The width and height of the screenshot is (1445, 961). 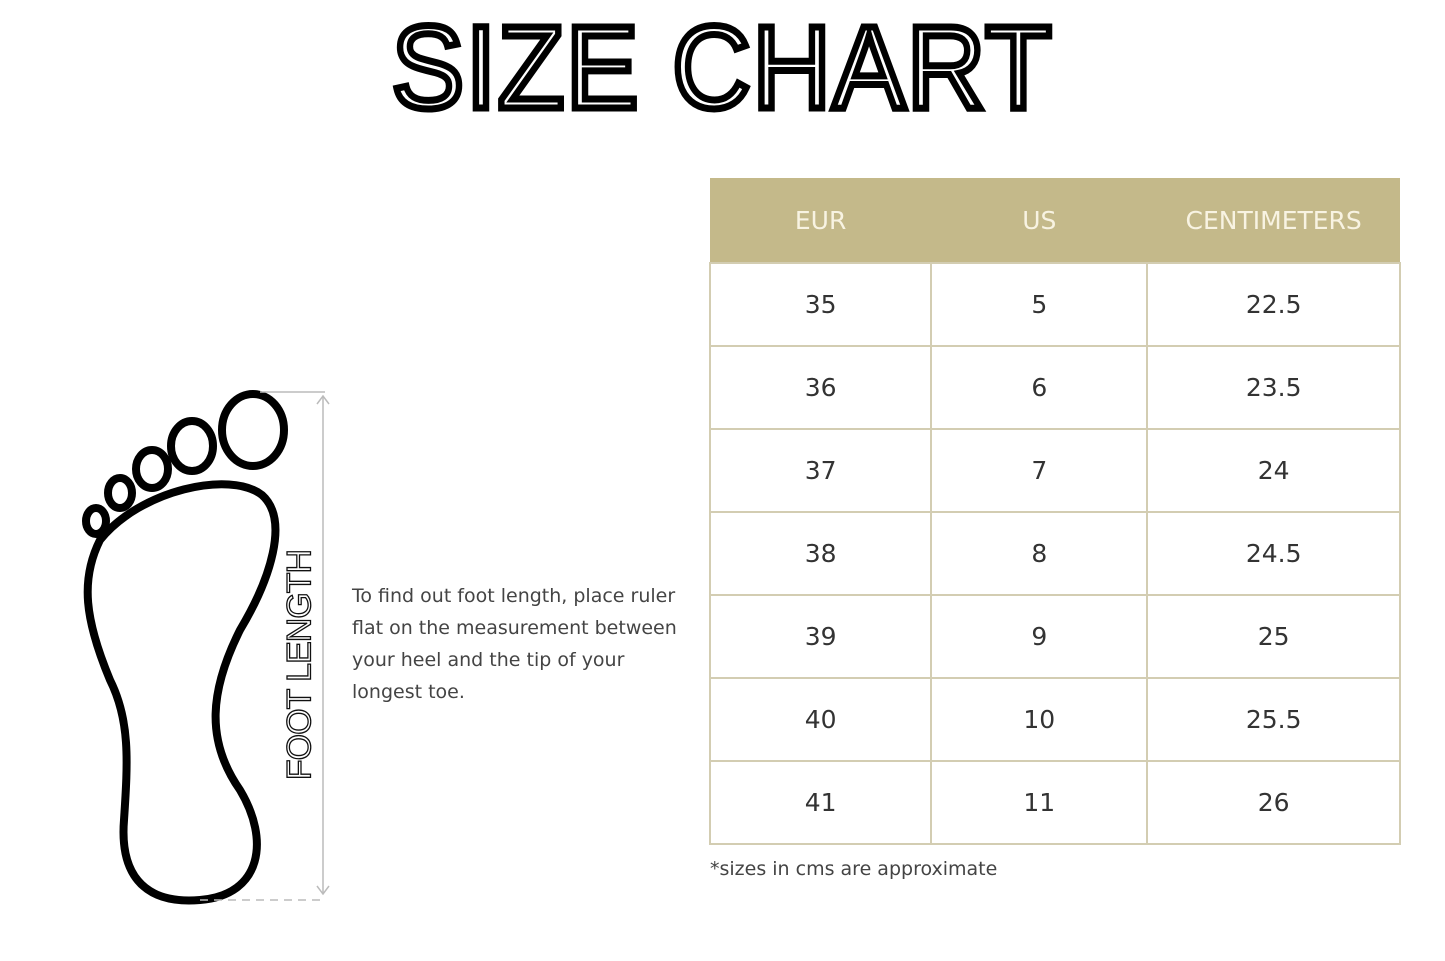 What do you see at coordinates (821, 220) in the screenshot?
I see `header-eur: EUR` at bounding box center [821, 220].